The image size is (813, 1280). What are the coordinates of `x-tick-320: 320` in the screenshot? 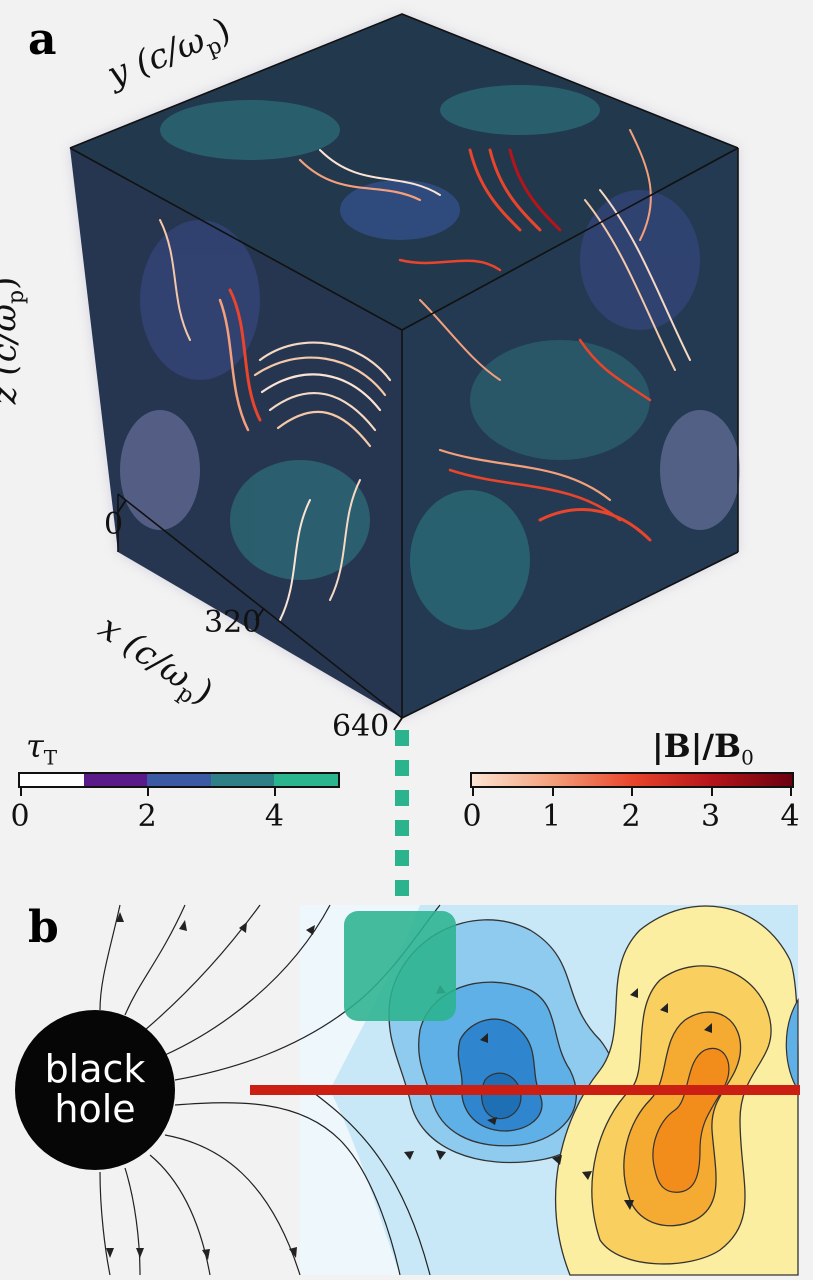 It's located at (233, 622).